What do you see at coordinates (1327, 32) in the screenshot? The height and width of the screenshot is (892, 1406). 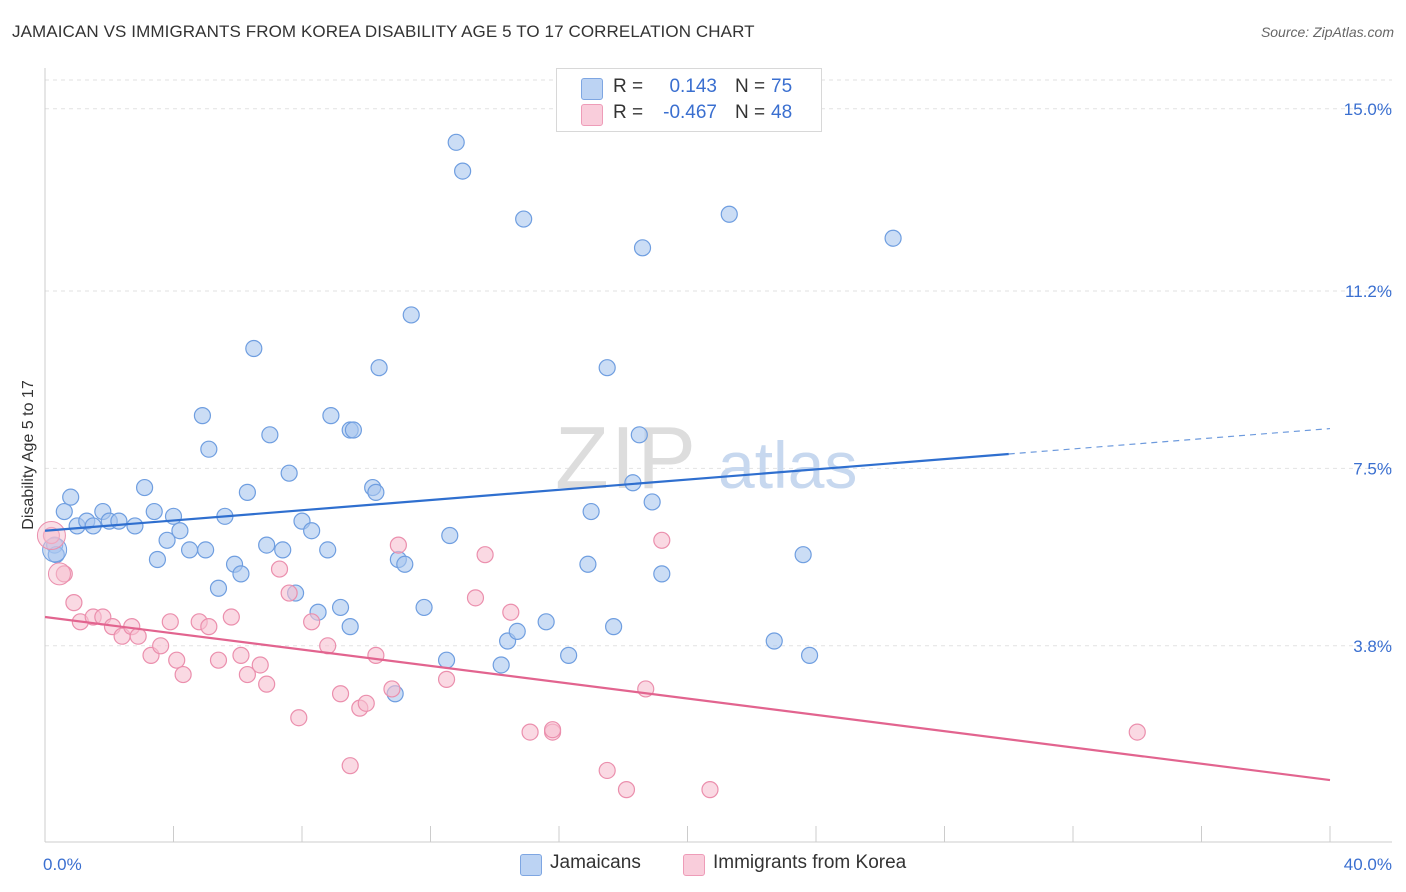 I see `source-label: Source: ZipAtlas.com` at bounding box center [1327, 32].